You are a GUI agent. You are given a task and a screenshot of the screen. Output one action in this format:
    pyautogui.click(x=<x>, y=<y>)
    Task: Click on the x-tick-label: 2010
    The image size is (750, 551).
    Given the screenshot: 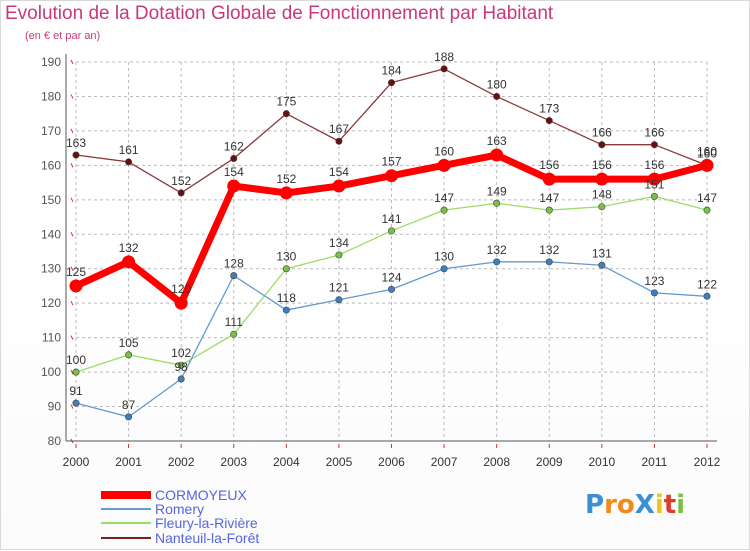 What is the action you would take?
    pyautogui.click(x=601, y=462)
    